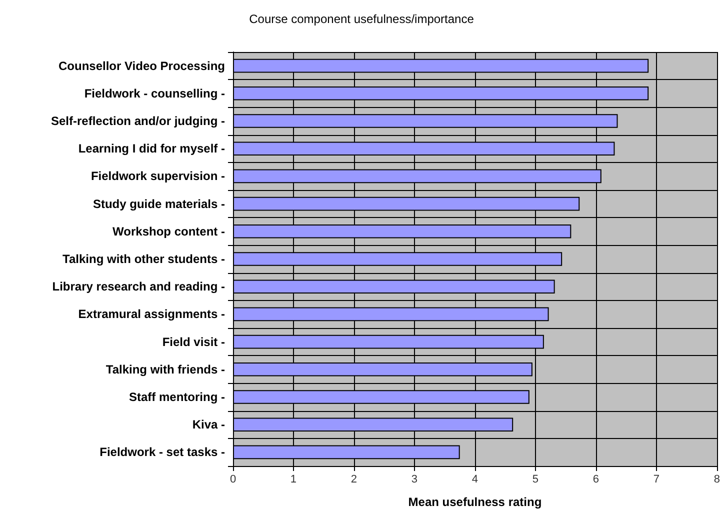 This screenshot has width=723, height=524. What do you see at coordinates (414, 480) in the screenshot?
I see `x-tick-label: 3` at bounding box center [414, 480].